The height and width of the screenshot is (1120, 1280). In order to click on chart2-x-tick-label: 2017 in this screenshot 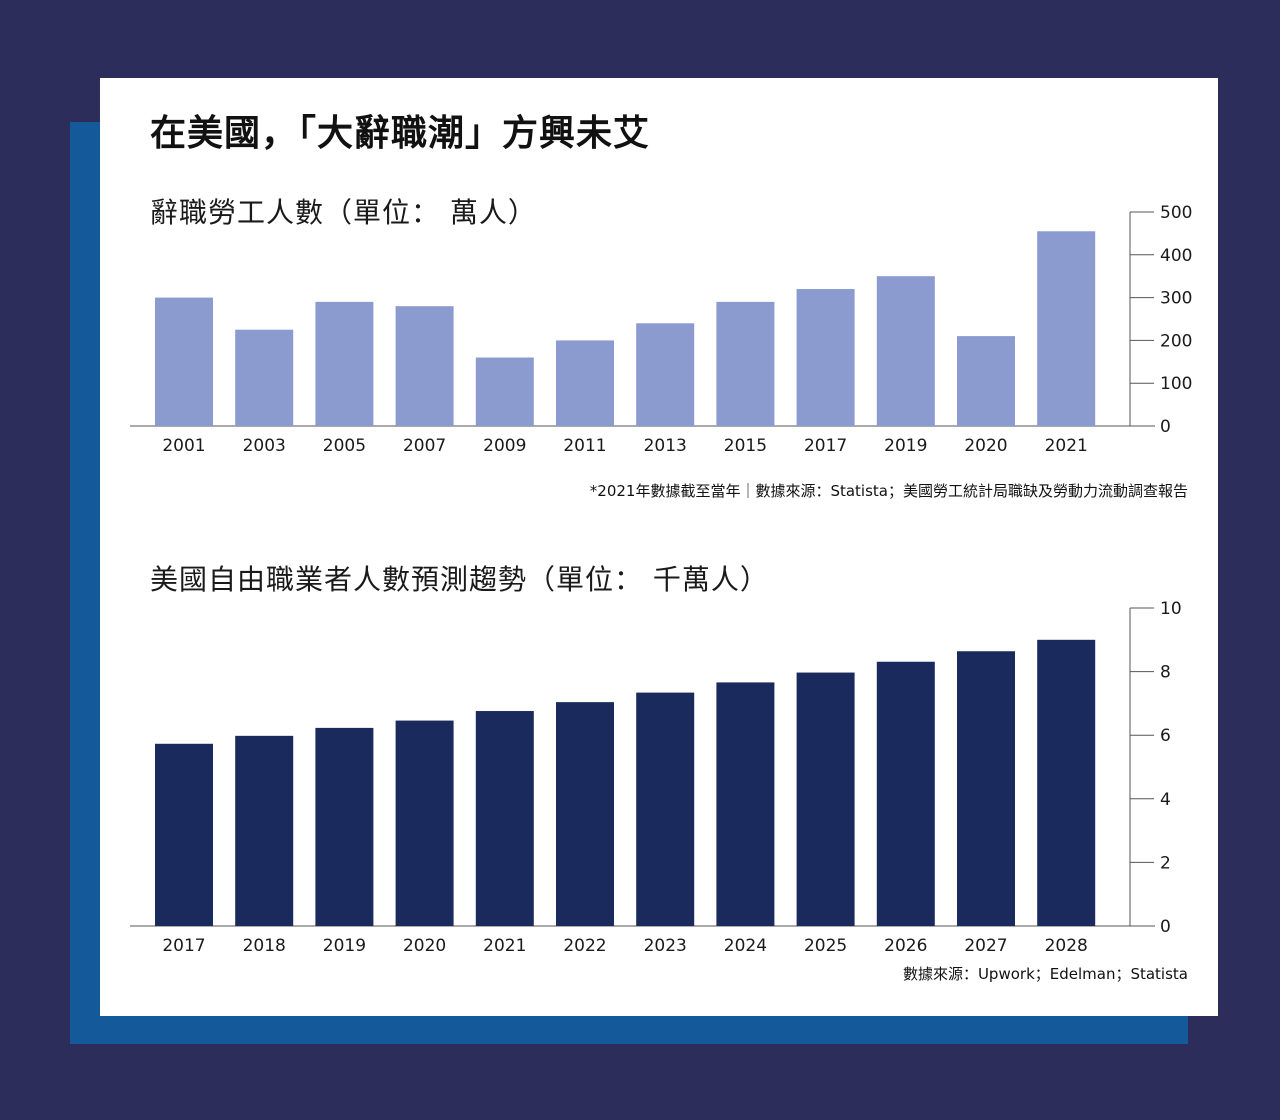, I will do `click(183, 944)`.